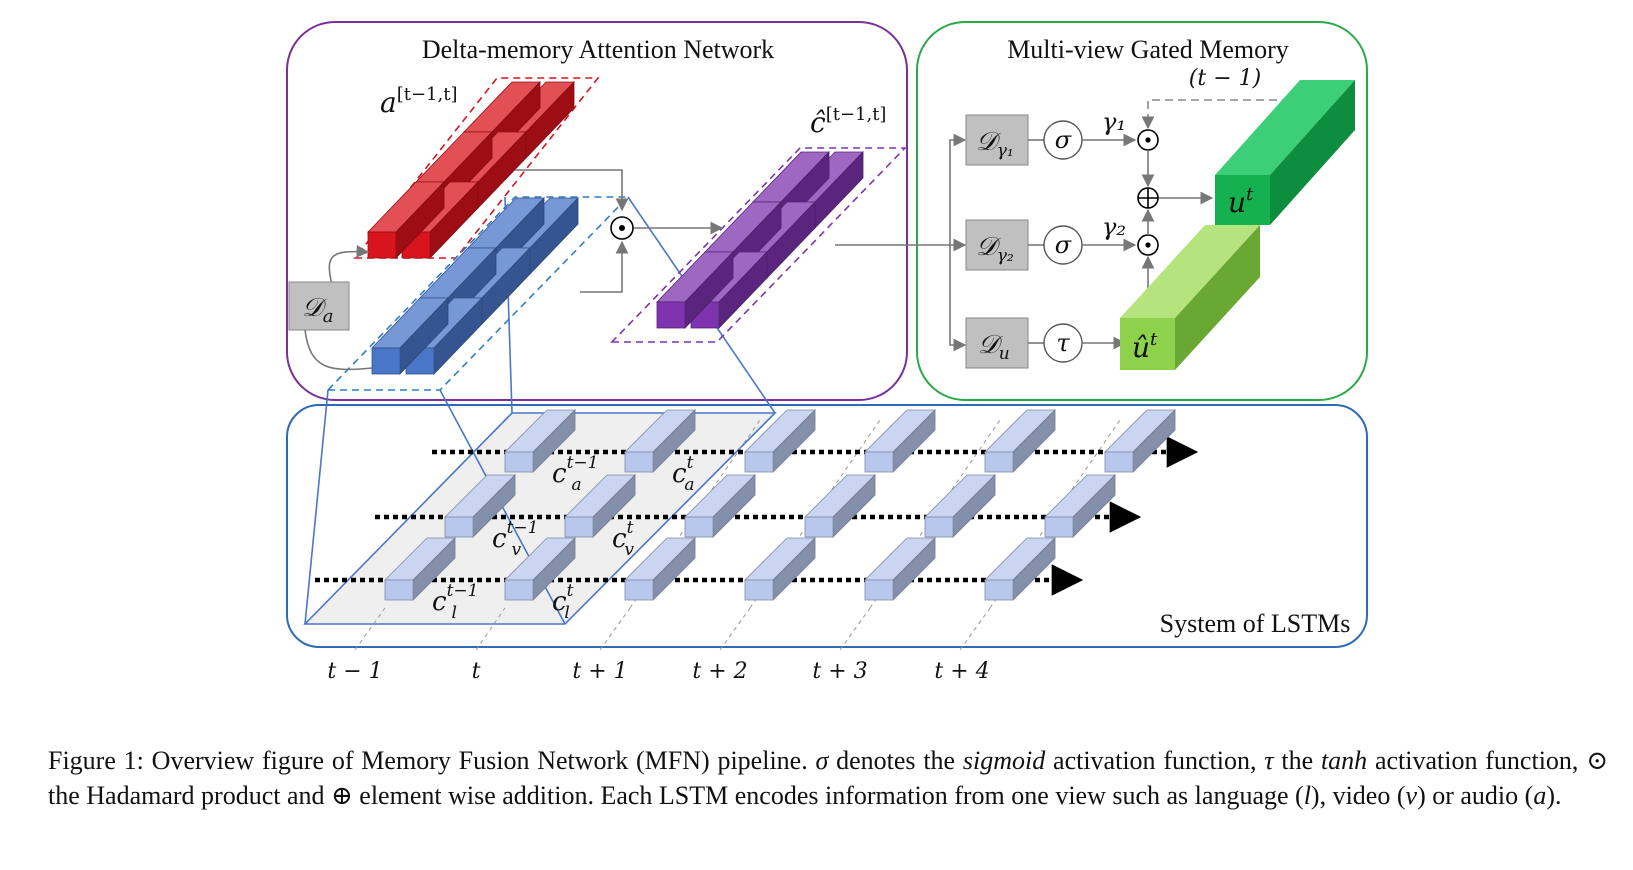 The height and width of the screenshot is (870, 1633). I want to click on cell-label-1: ct a, so click(683, 474).